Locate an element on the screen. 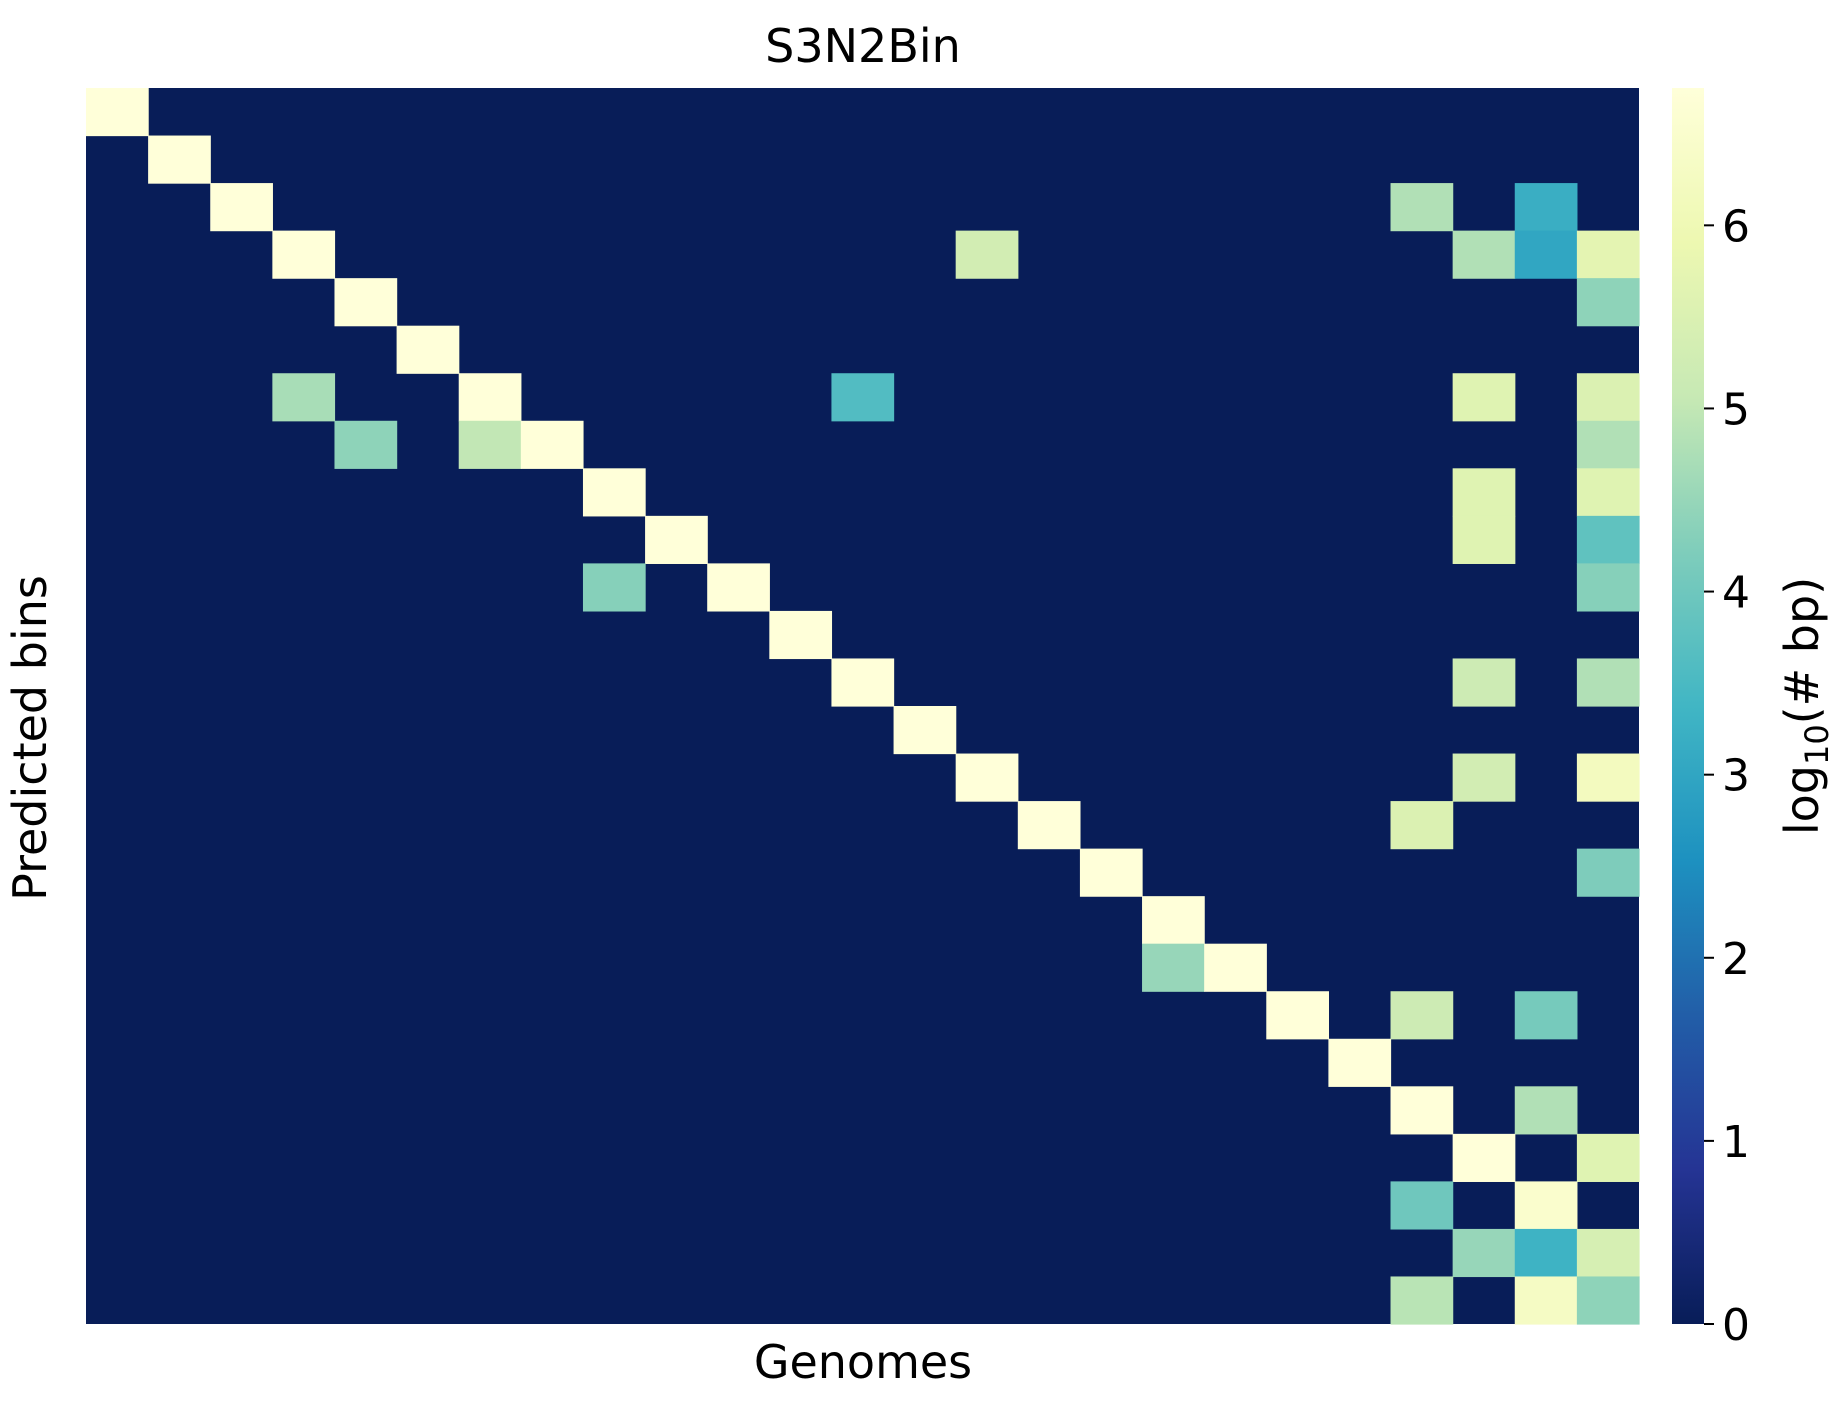  colorbar-label-rest: (# bp) is located at coordinates (1802, 650).